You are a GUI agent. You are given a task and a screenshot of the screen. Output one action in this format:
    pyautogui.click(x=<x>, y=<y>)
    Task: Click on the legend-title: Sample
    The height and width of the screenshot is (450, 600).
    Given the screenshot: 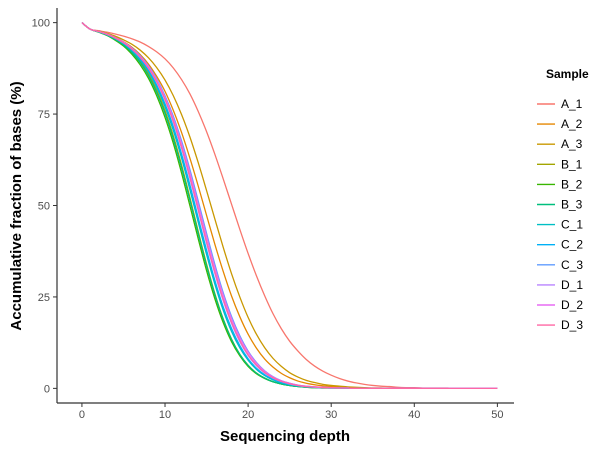 What is the action you would take?
    pyautogui.click(x=567, y=74)
    